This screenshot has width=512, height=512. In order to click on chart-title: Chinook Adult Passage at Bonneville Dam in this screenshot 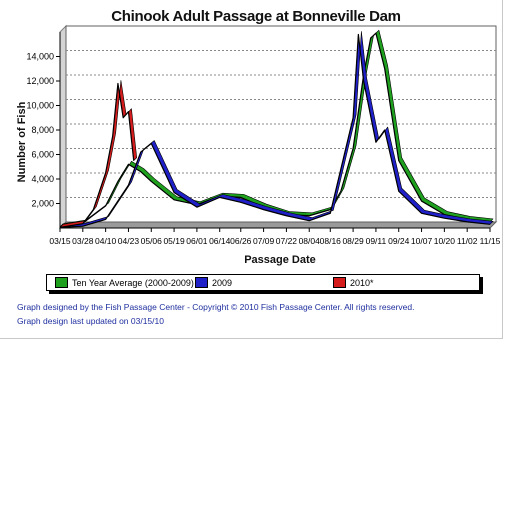, I will do `click(256, 16)`.